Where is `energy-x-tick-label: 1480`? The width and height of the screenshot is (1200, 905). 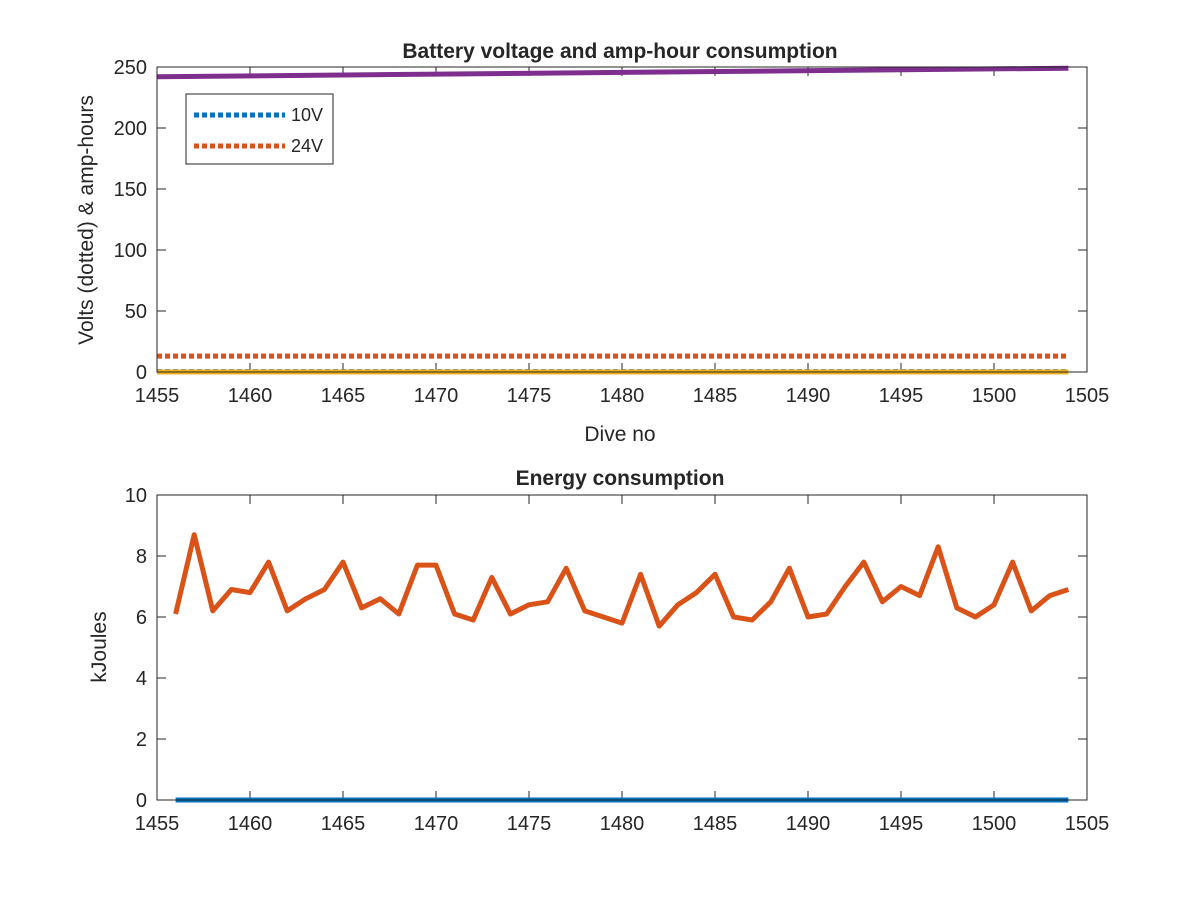
energy-x-tick-label: 1480 is located at coordinates (622, 824).